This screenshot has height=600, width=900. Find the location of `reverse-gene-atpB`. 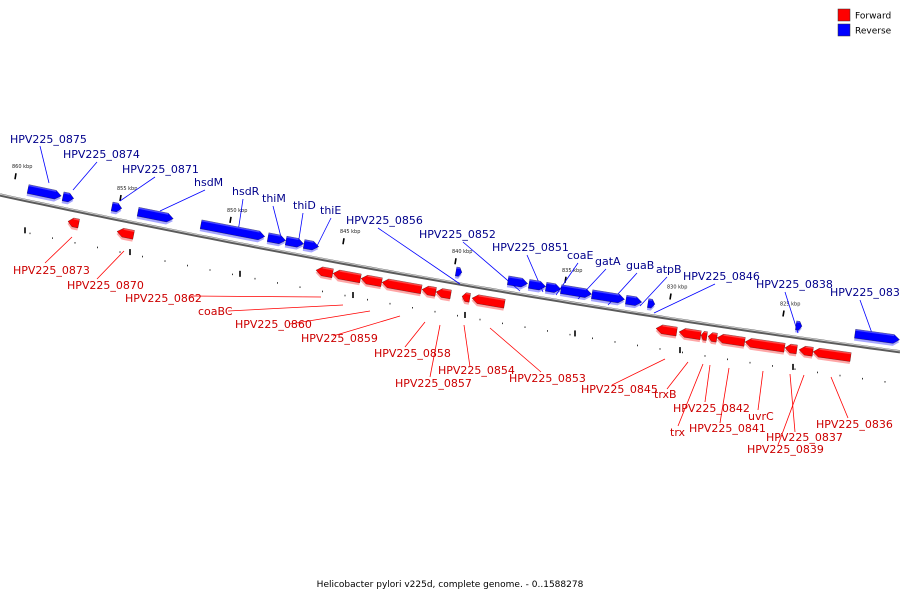

reverse-gene-atpB is located at coordinates (633, 302).